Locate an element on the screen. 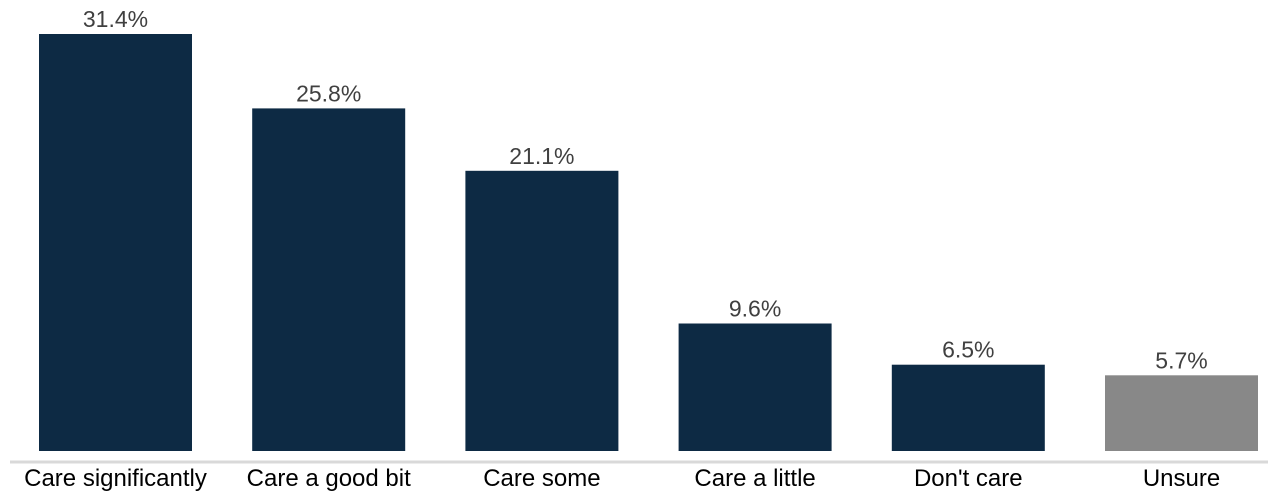 The height and width of the screenshot is (495, 1271). category-label-0: Care significantly is located at coordinates (115, 478).